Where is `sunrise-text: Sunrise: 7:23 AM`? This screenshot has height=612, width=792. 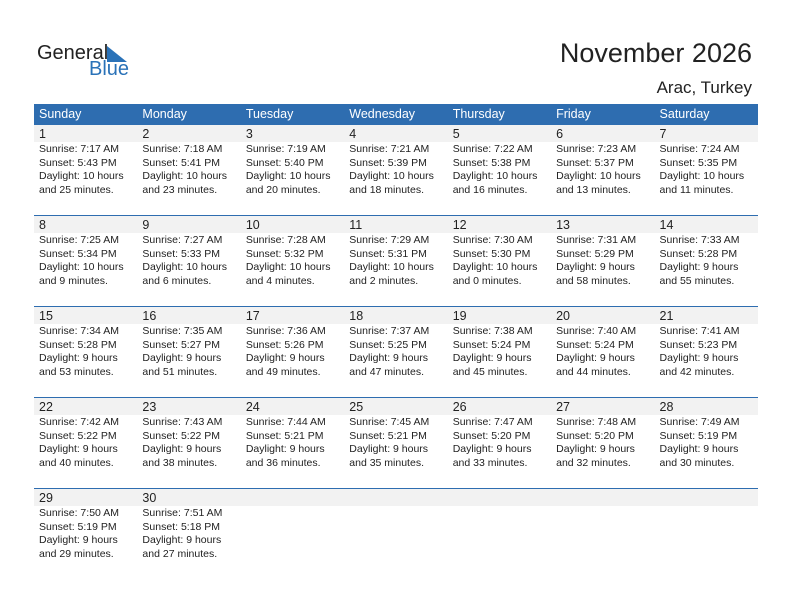
sunrise-text: Sunrise: 7:23 AM is located at coordinates (596, 149).